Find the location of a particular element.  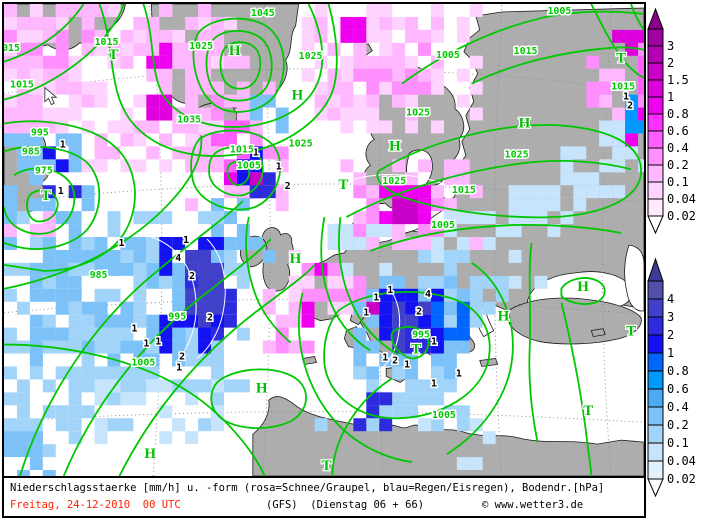

mouse-cursor is located at coordinates (51, 96).